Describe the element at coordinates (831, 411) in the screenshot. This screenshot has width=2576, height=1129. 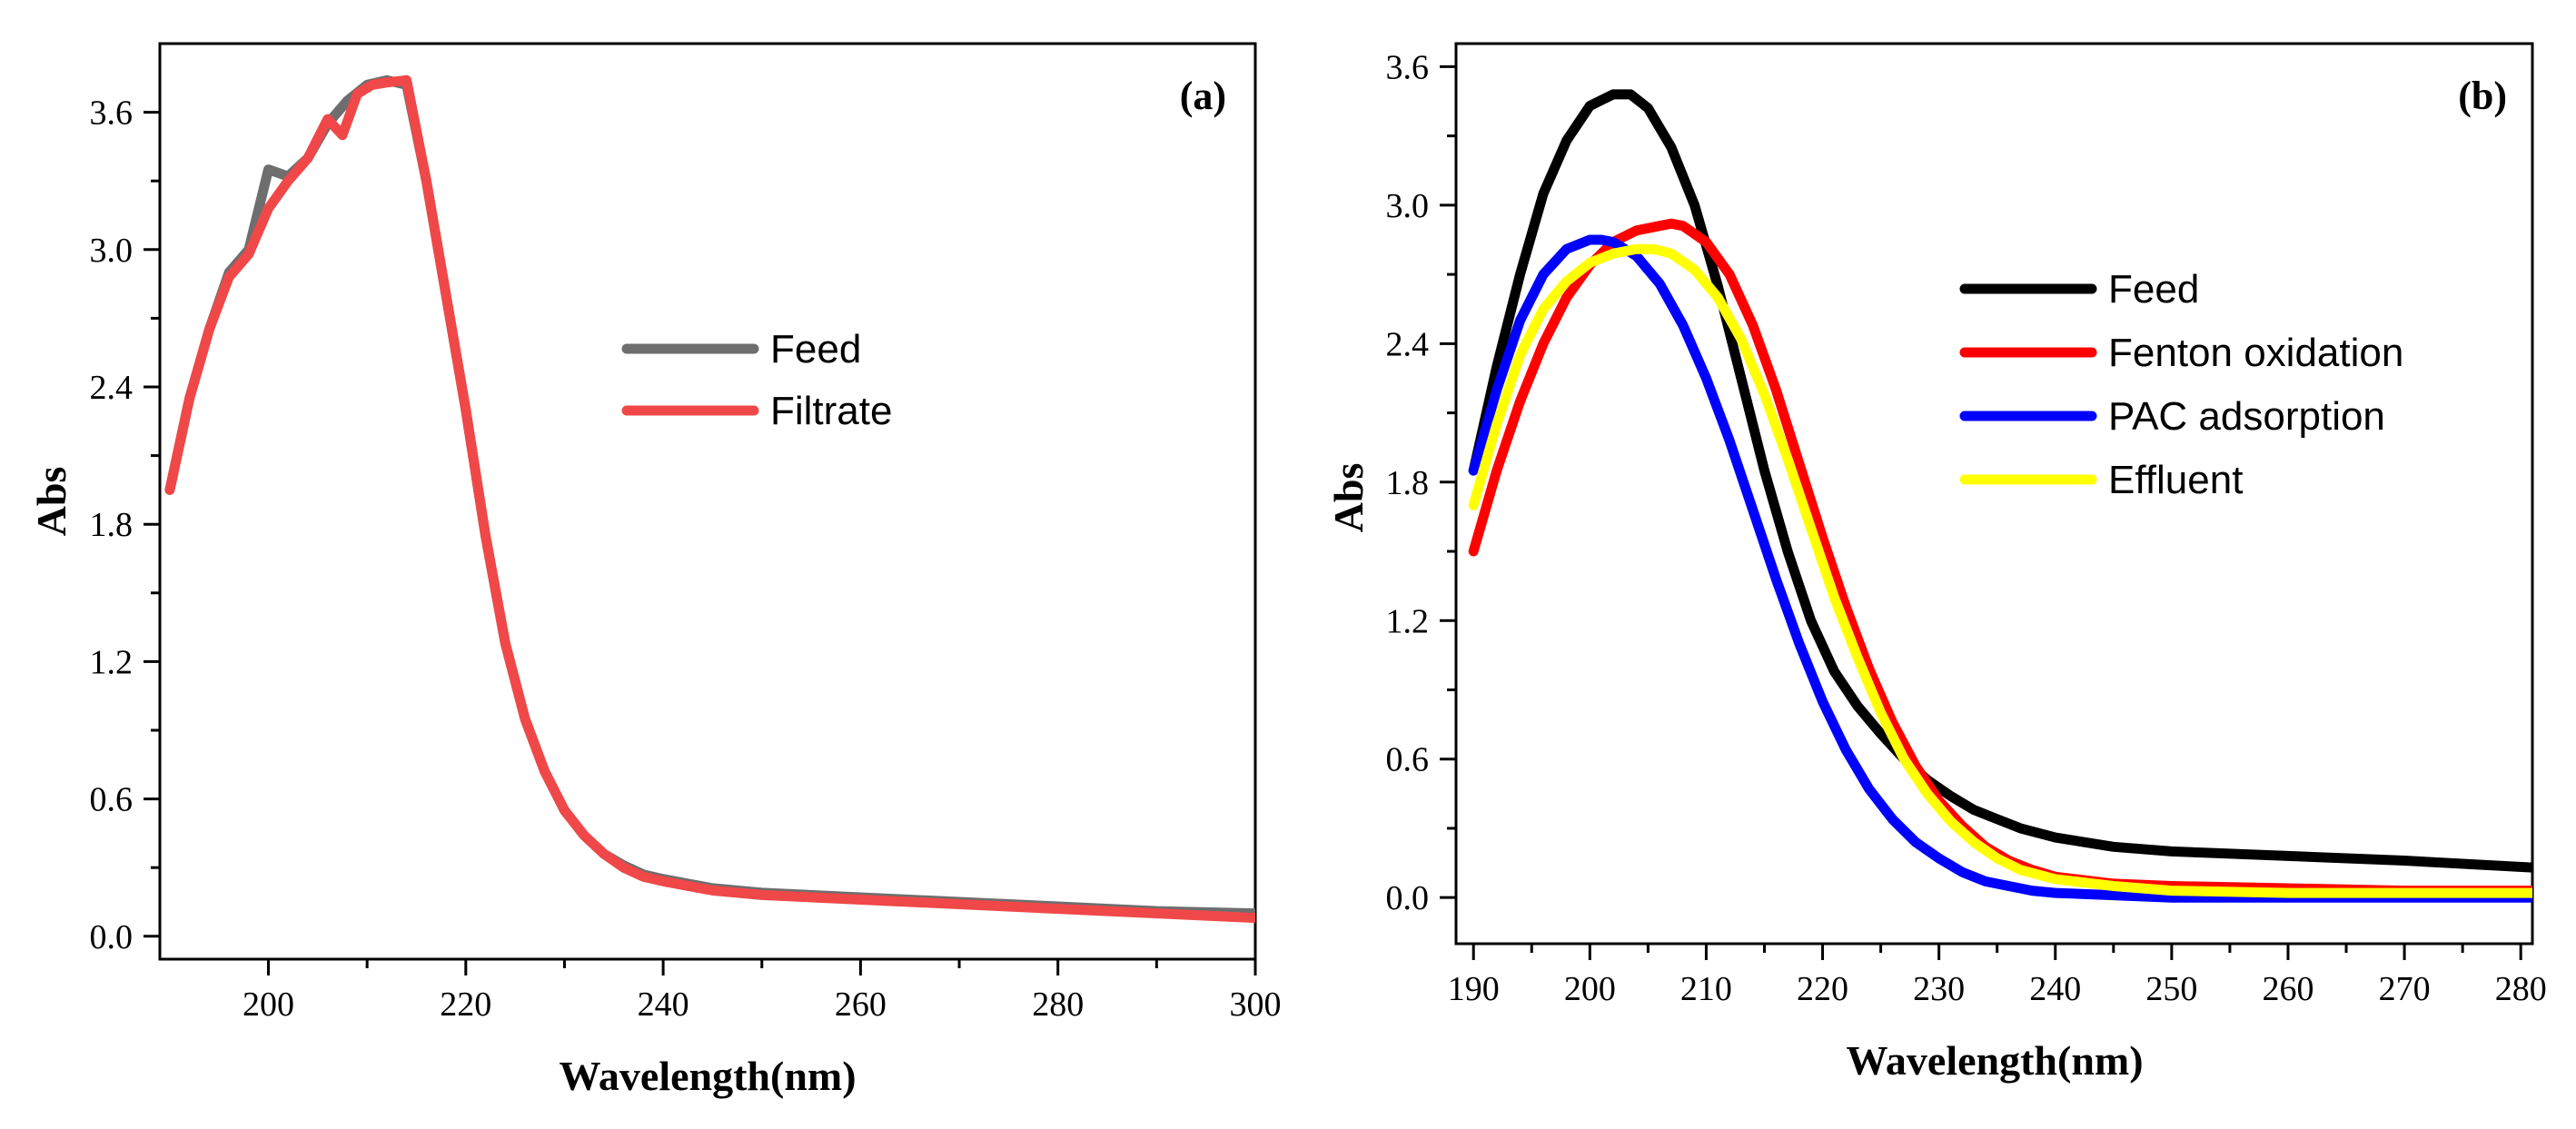
I see `legend-label-filtrate: Filtrate` at that location.